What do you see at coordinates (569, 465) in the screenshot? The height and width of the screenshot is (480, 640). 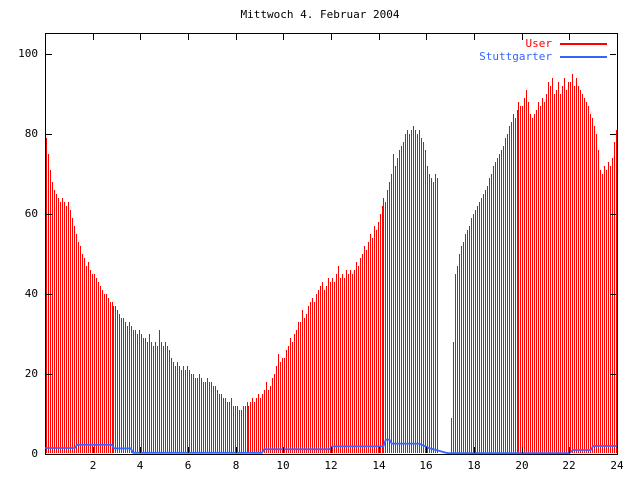 I see `x-tick-label: 22` at bounding box center [569, 465].